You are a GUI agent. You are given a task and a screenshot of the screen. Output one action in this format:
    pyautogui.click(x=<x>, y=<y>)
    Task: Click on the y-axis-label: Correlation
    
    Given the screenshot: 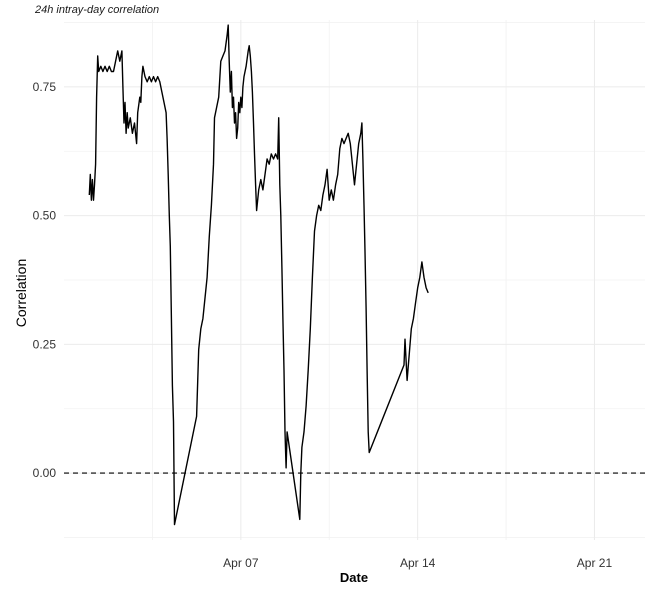 What is the action you would take?
    pyautogui.click(x=21, y=293)
    